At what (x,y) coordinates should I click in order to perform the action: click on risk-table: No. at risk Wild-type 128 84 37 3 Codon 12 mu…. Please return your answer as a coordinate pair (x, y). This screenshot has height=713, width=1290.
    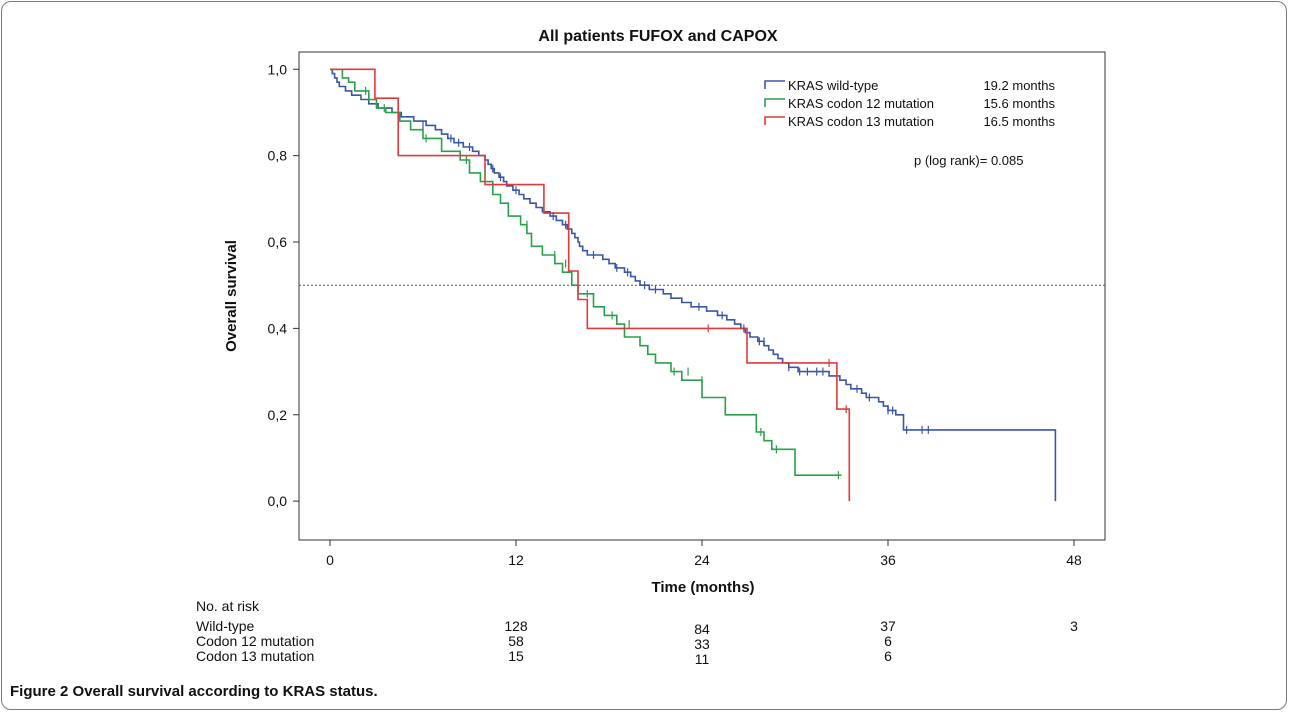
    Looking at the image, I should click on (637, 632).